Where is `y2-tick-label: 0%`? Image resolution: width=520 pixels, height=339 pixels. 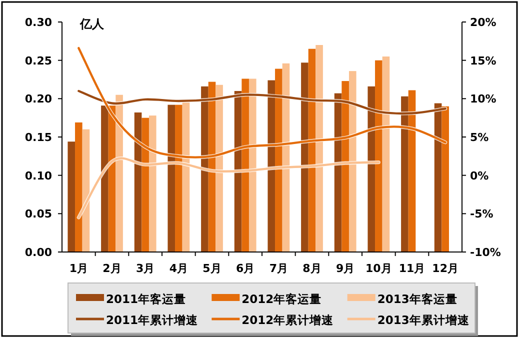
y2-tick-label: 0% is located at coordinates (479, 175).